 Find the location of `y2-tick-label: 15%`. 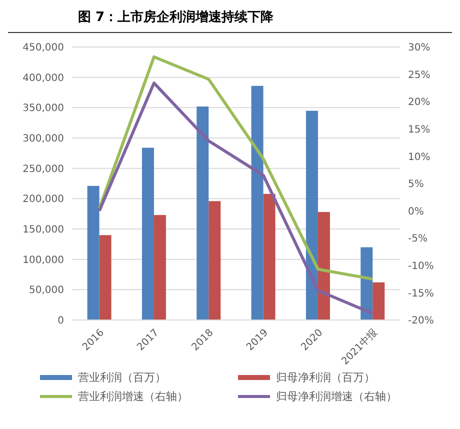

y2-tick-label: 15% is located at coordinates (419, 130).